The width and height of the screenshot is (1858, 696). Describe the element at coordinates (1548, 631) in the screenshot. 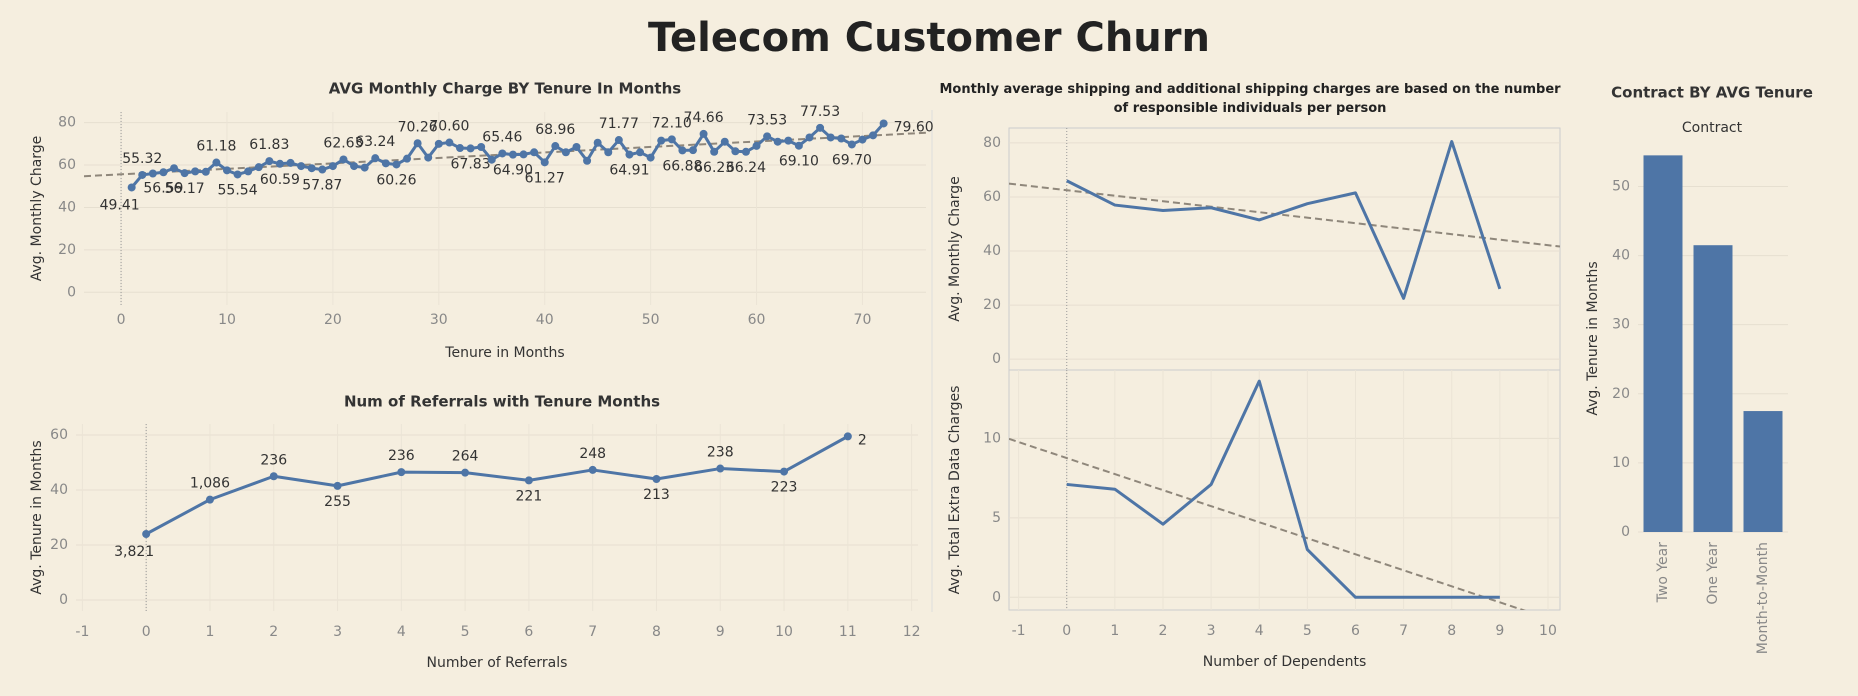

I see `x-tick-label: 10` at that location.